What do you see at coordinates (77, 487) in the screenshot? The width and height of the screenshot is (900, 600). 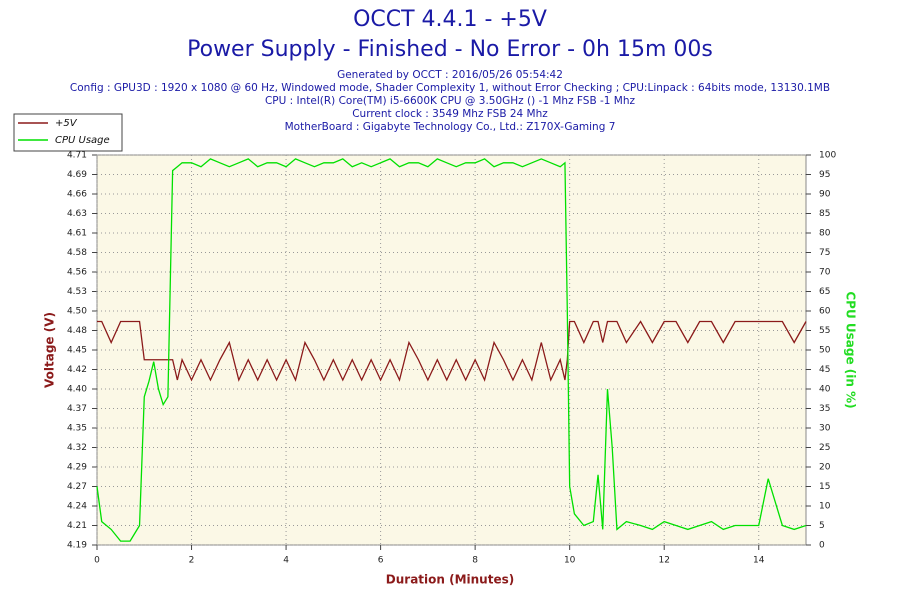 I see `y-tick-label: 4.27` at bounding box center [77, 487].